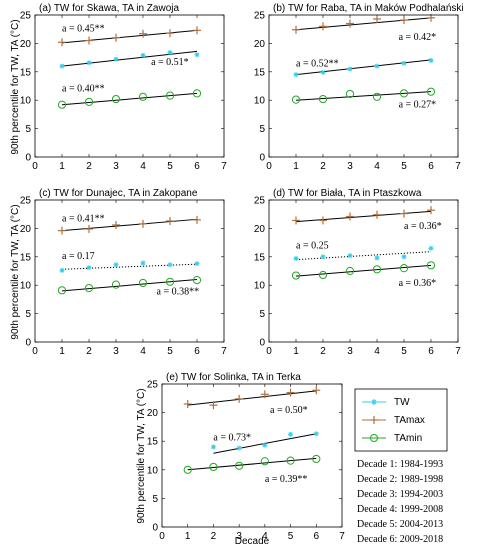 The image size is (478, 550). I want to click on slope-annotation: a = 0.73*, so click(232, 438).